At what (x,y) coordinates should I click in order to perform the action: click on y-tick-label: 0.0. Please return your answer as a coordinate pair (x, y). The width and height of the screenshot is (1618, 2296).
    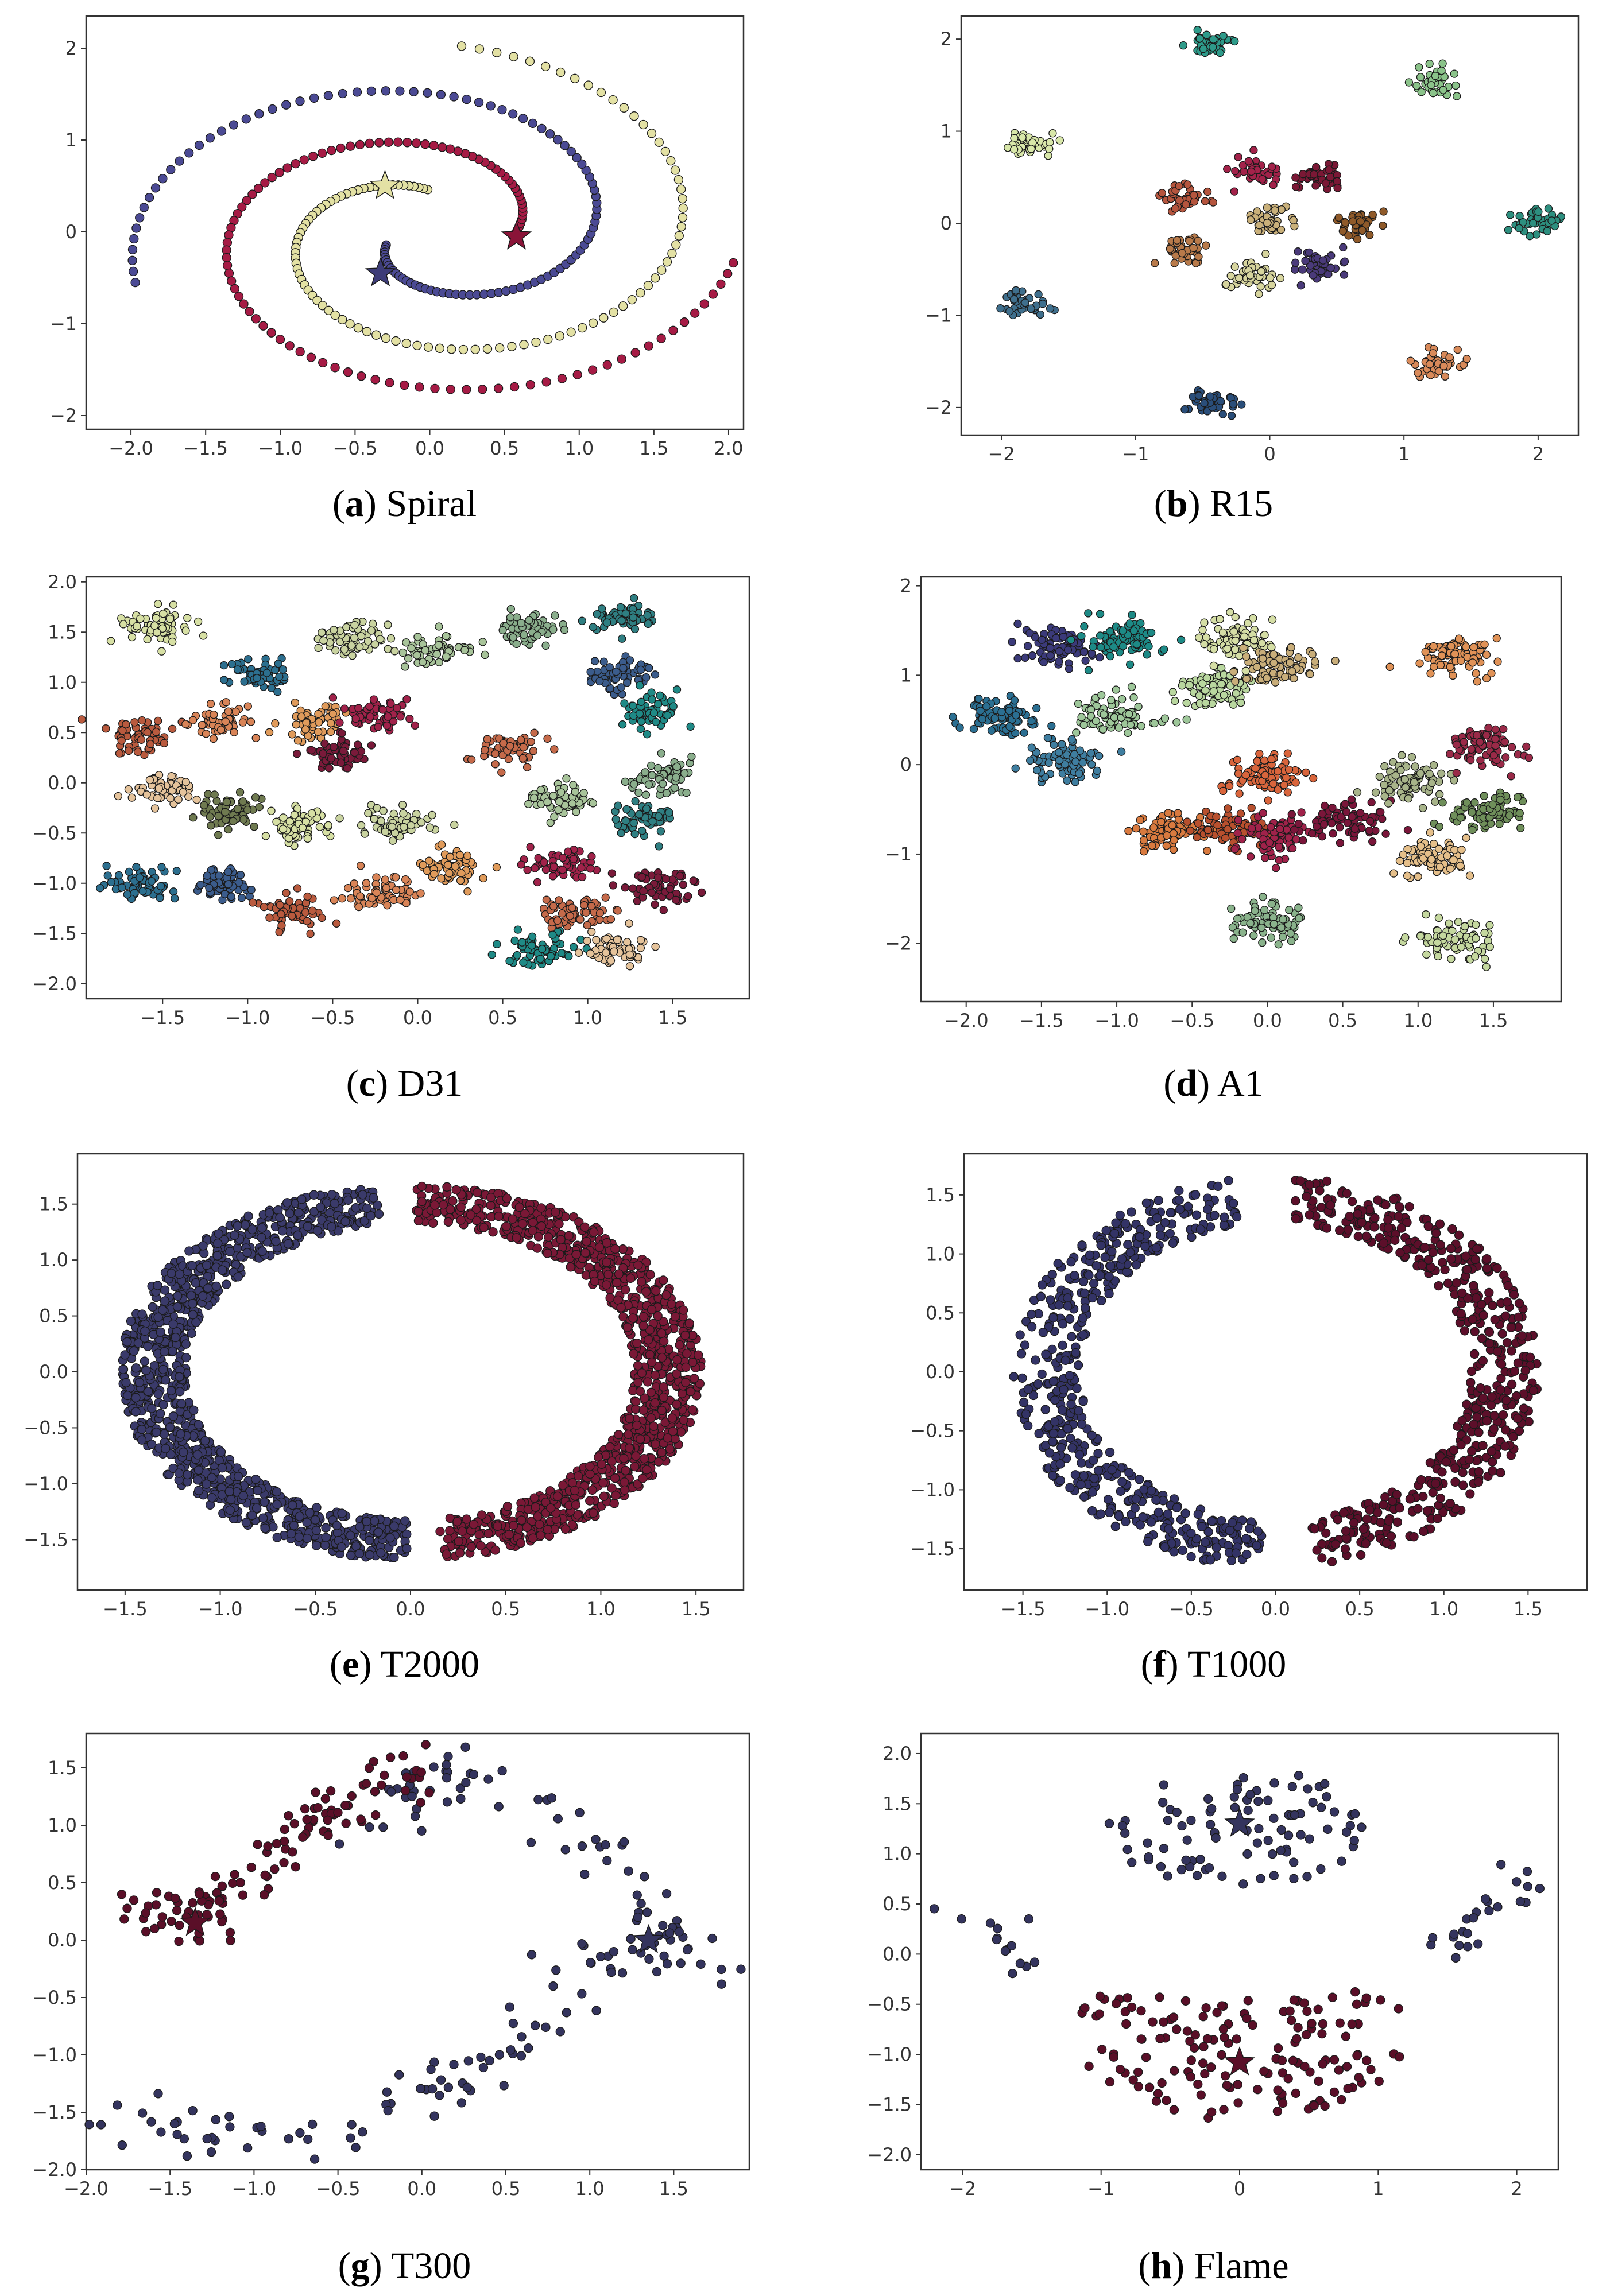
    Looking at the image, I should click on (62, 783).